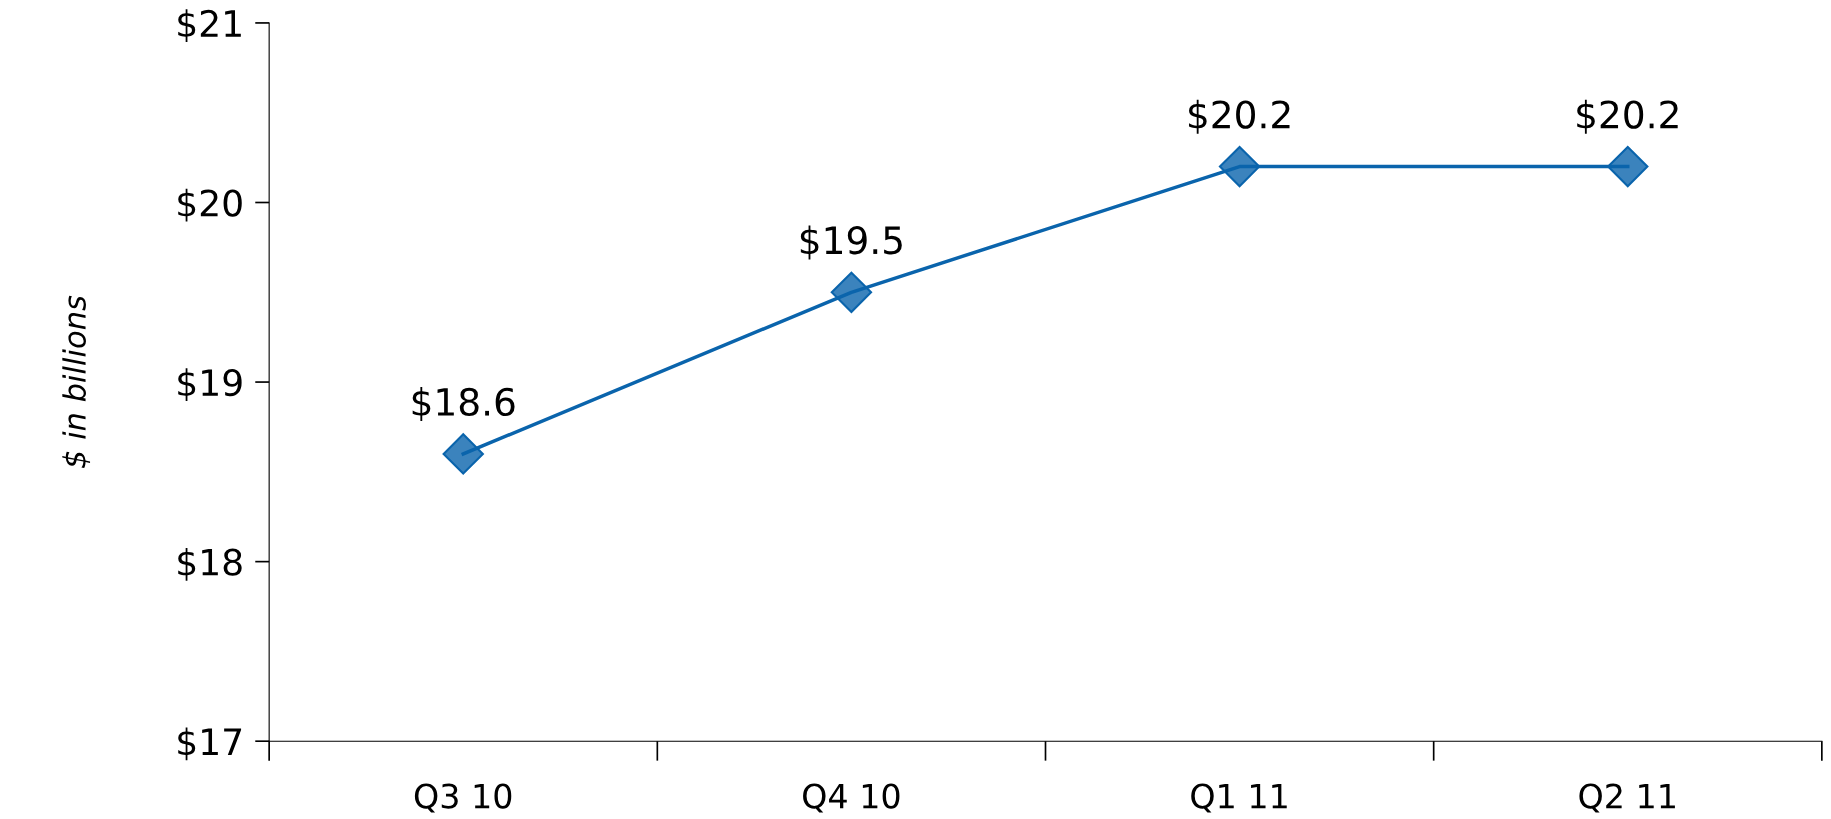  I want to click on x-tick-label: Q1 11, so click(1239, 798).